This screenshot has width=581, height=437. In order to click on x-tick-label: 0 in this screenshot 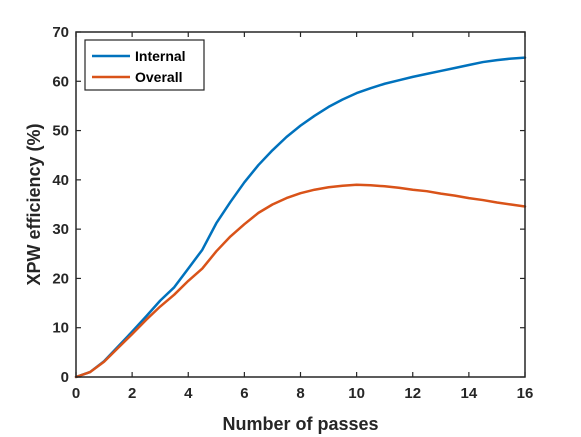, I will do `click(76, 393)`.